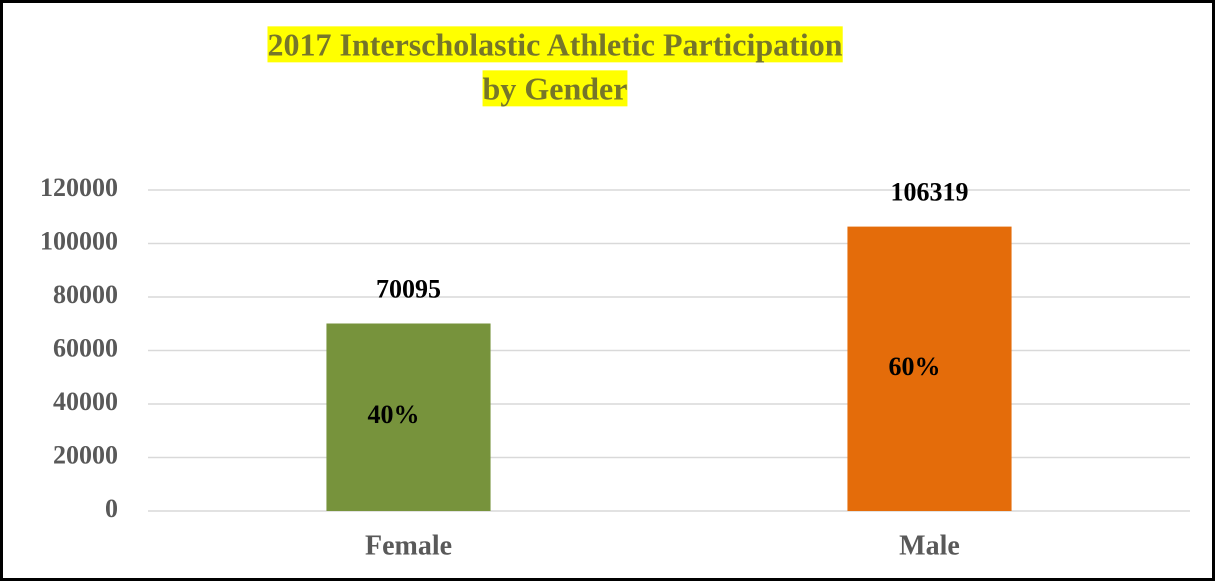 The height and width of the screenshot is (581, 1215). I want to click on x-tick-label: Male, so click(929, 545).